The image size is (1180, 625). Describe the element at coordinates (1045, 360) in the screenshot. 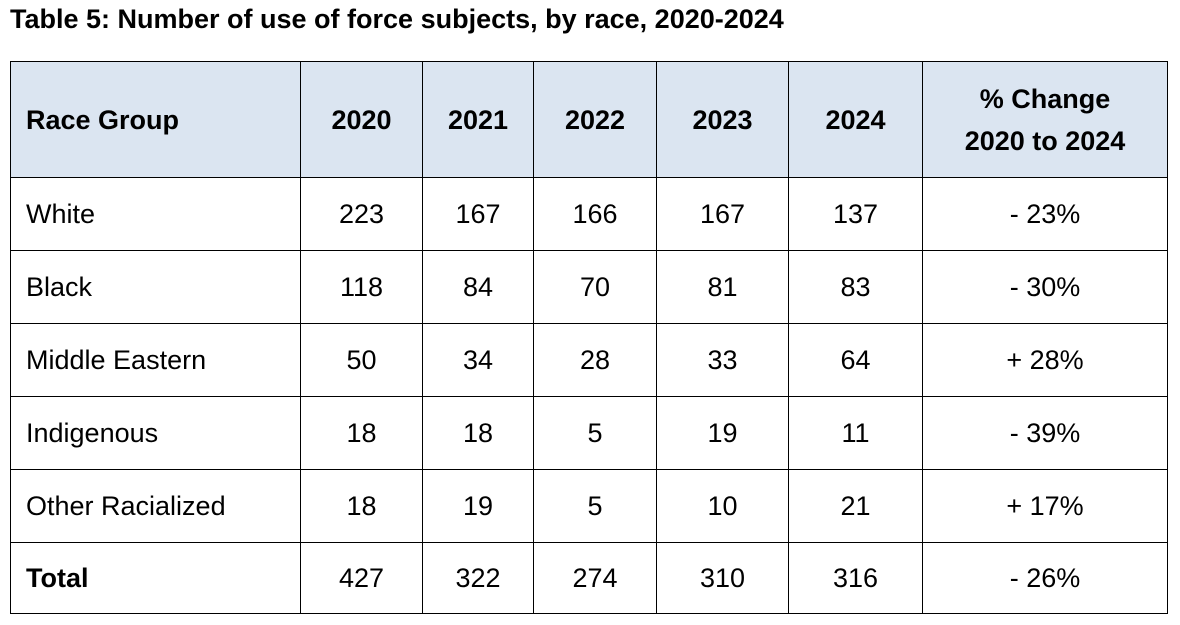

I see `change-cell: + 28%` at that location.